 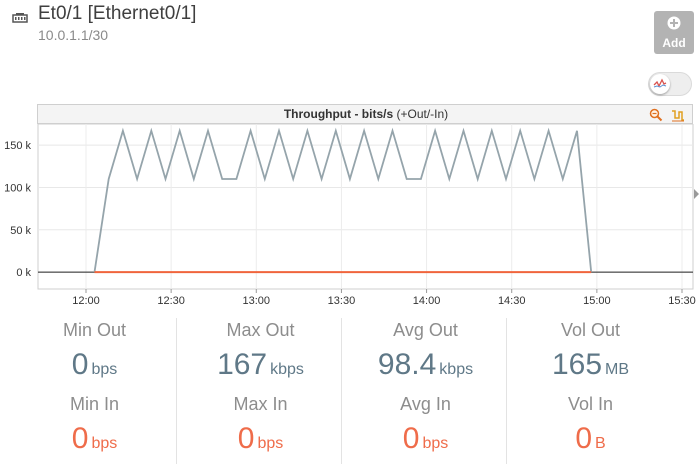 I want to click on stat-min-out: Min Out 0 bps, so click(x=94, y=355).